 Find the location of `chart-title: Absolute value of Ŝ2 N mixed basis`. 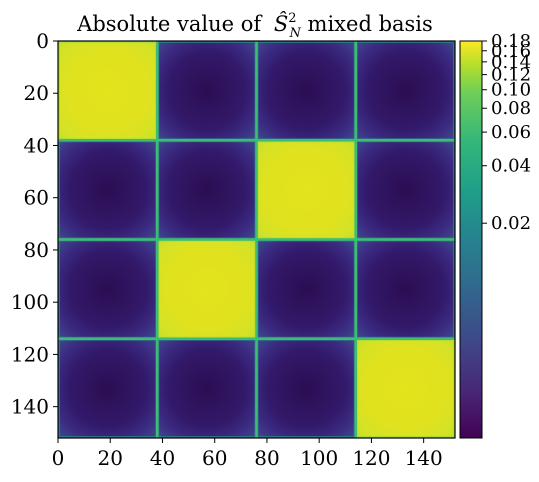

chart-title: Absolute value of Ŝ2 N mixed basis is located at coordinates (254, 26).